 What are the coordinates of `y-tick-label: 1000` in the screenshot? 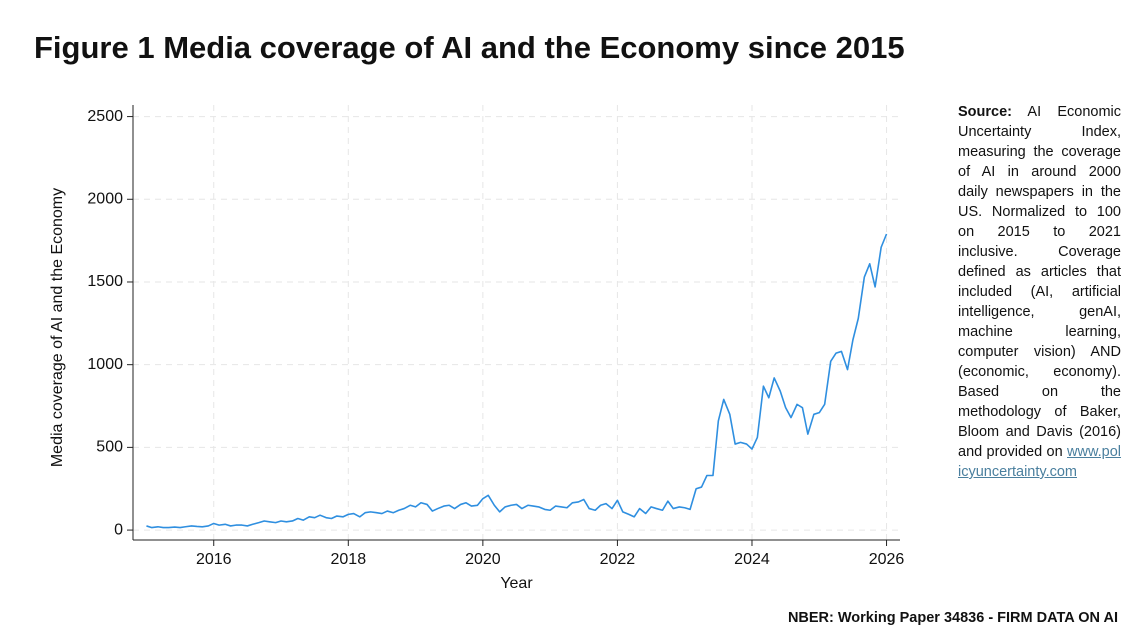 It's located at (105, 364).